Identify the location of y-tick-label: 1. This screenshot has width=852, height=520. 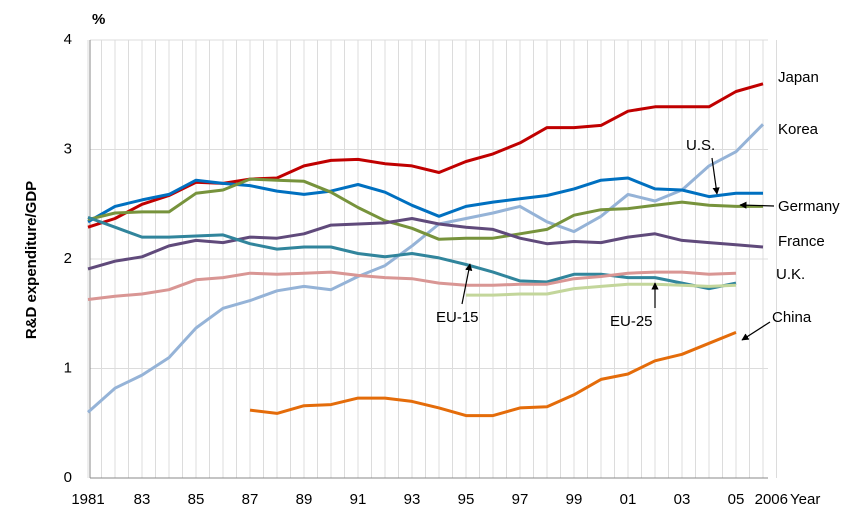
(68, 367).